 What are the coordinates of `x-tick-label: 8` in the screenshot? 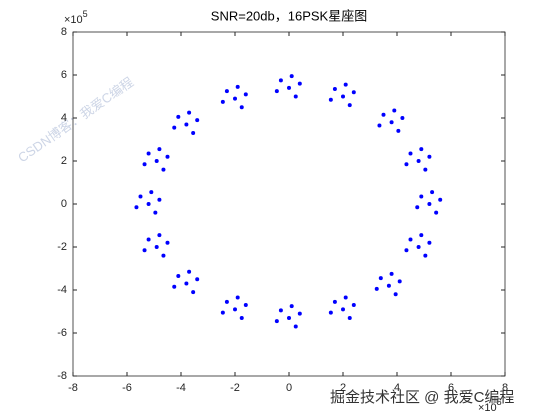 It's located at (505, 388).